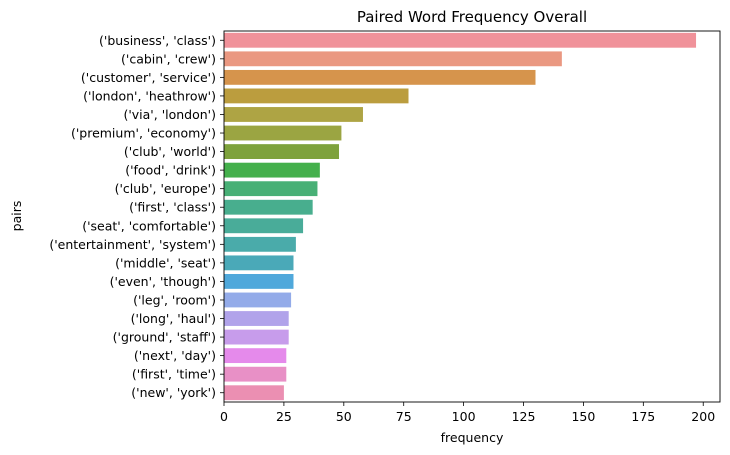  Describe the element at coordinates (464, 416) in the screenshot. I see `x-tick-label: 100` at that location.